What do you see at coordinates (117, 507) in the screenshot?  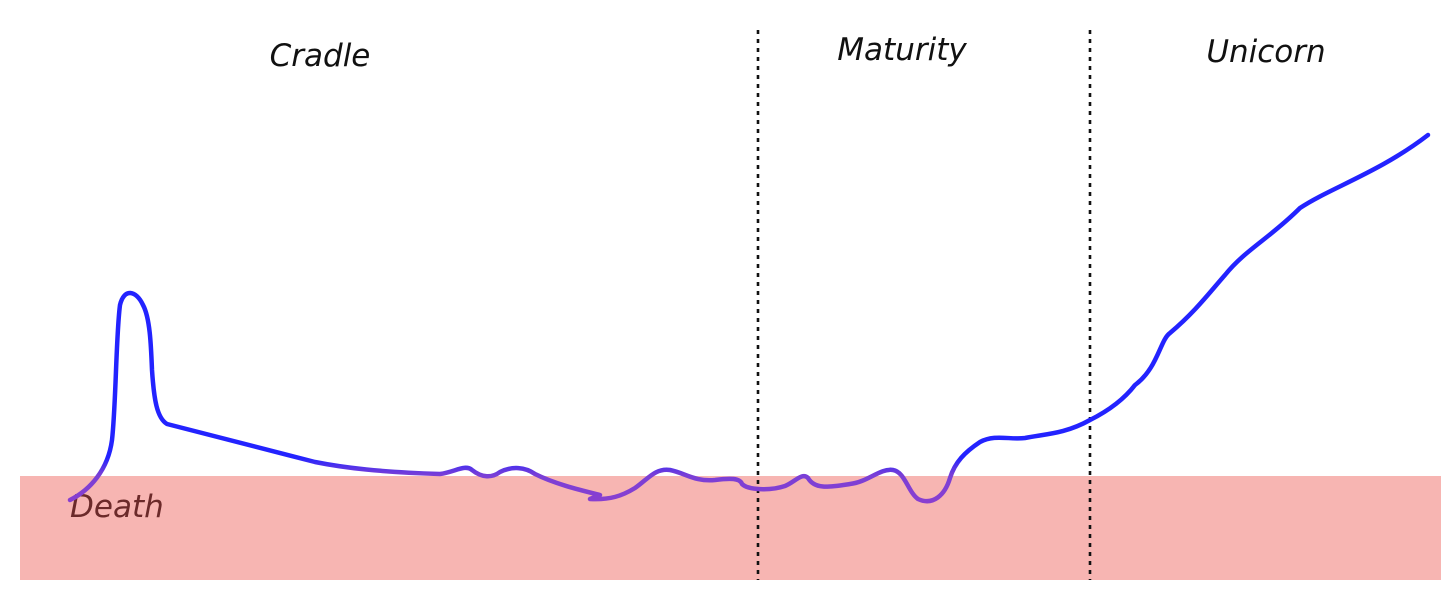 I see `death-zone-label: Death` at bounding box center [117, 507].